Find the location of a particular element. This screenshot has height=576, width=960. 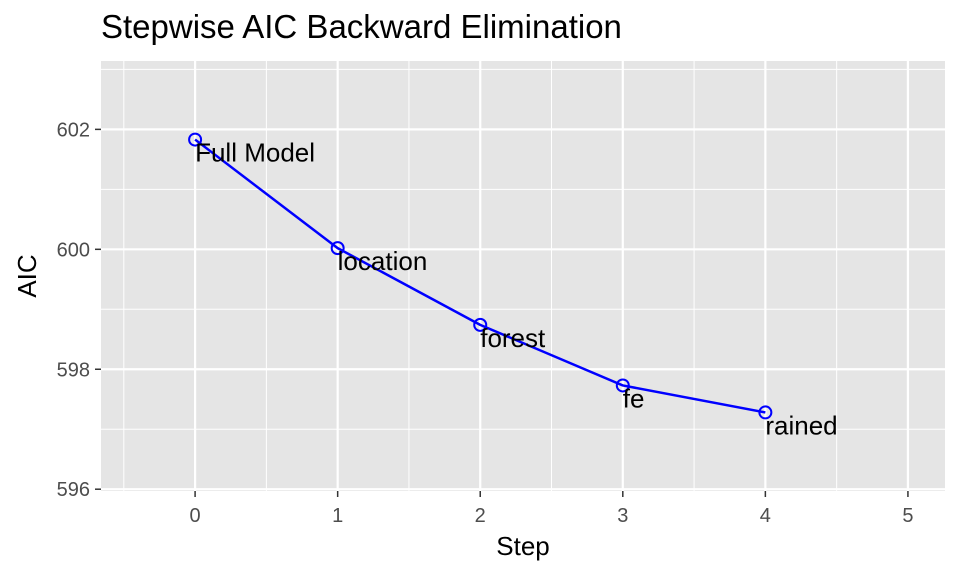

y-tick-label: 600 is located at coordinates (73, 250).